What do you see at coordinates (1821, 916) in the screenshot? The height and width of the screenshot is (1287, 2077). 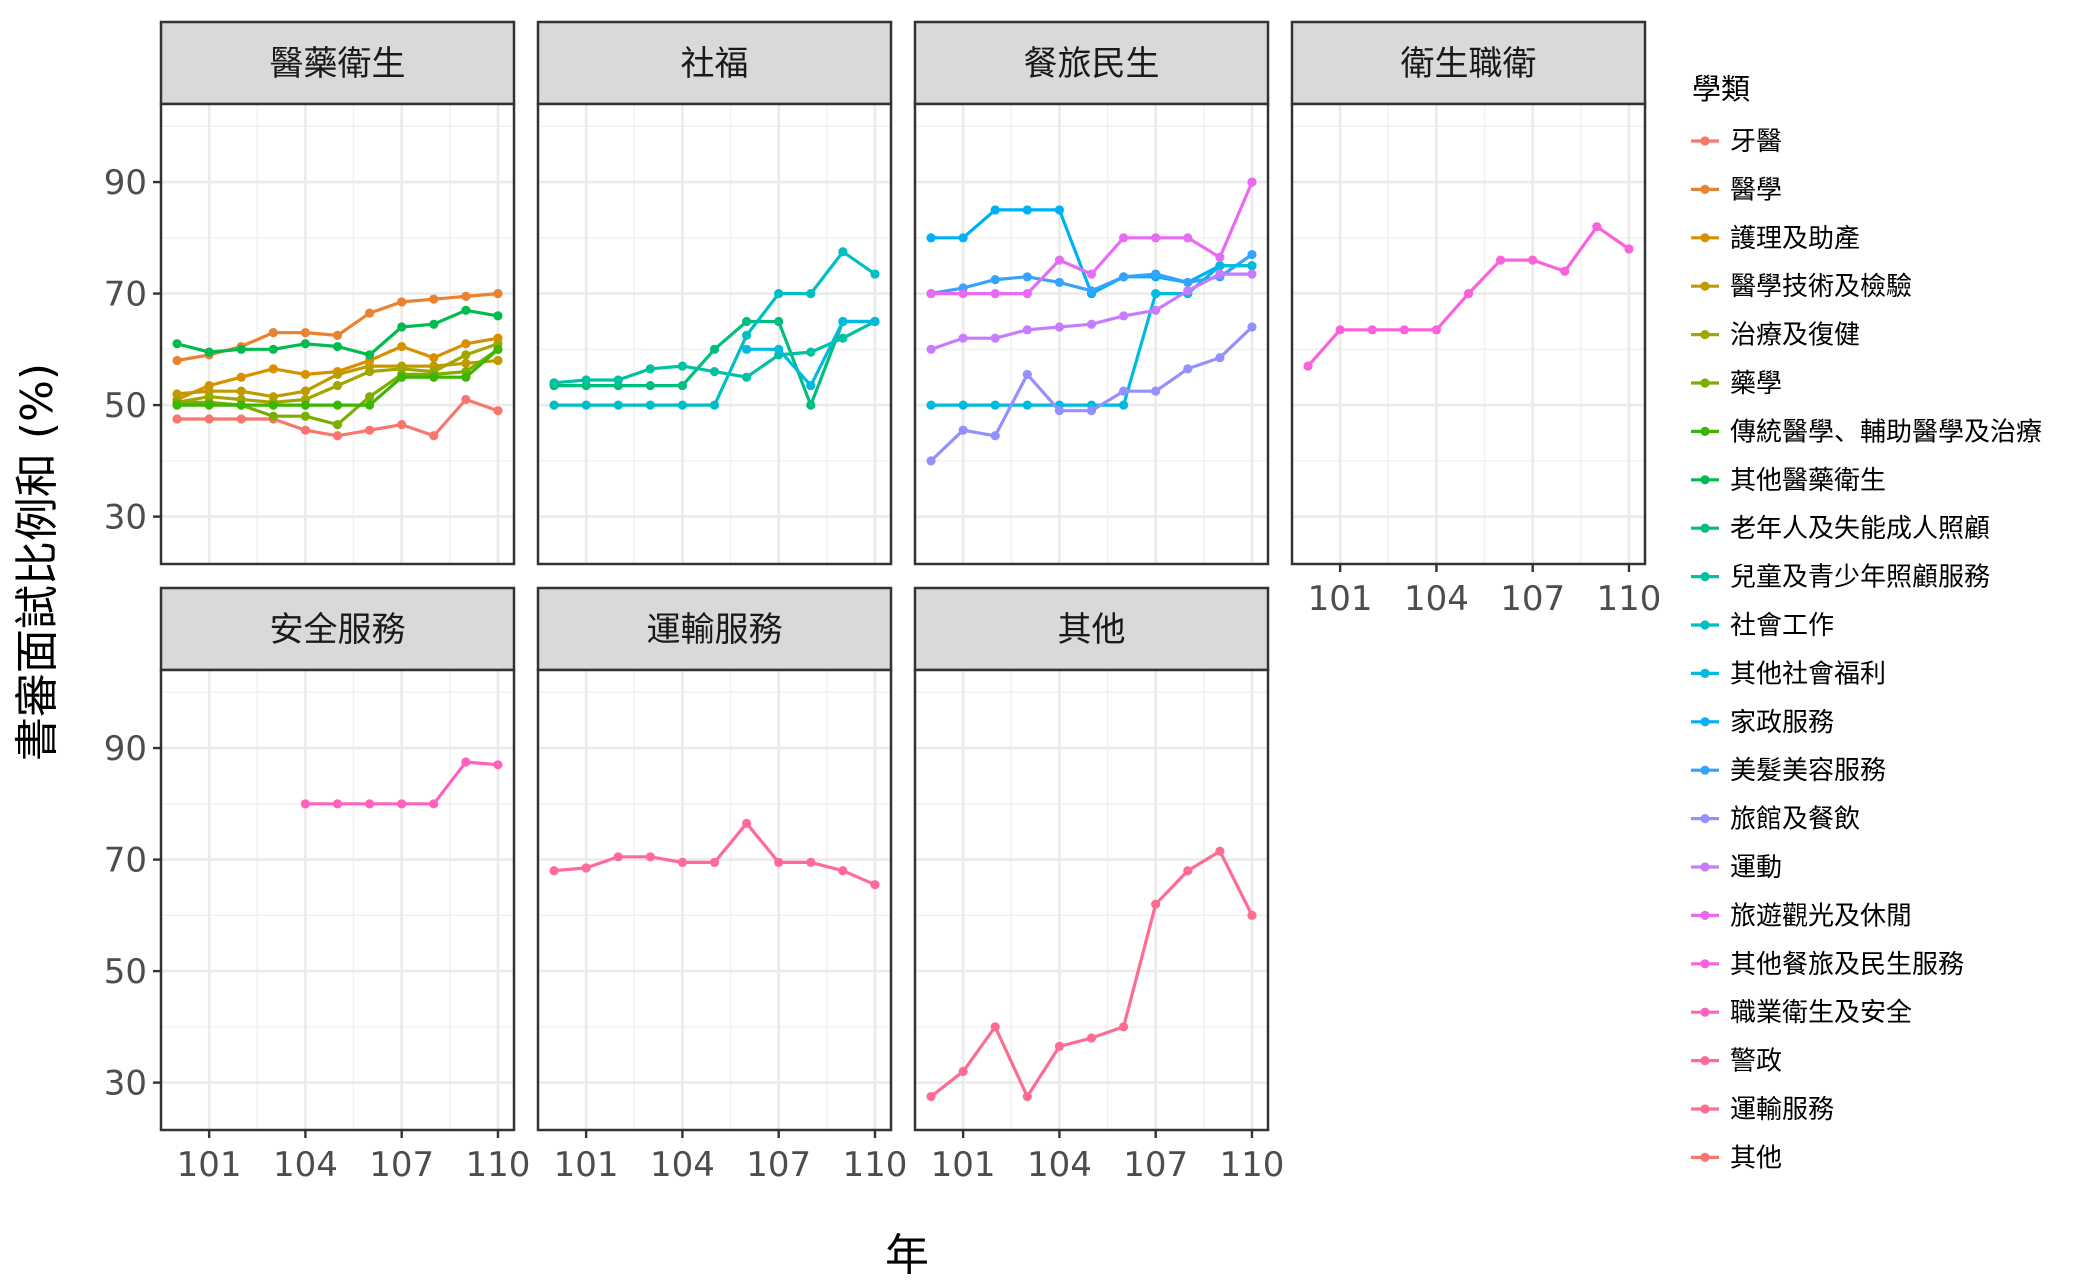 I see `legend-label: 旅遊觀光及休閒` at bounding box center [1821, 916].